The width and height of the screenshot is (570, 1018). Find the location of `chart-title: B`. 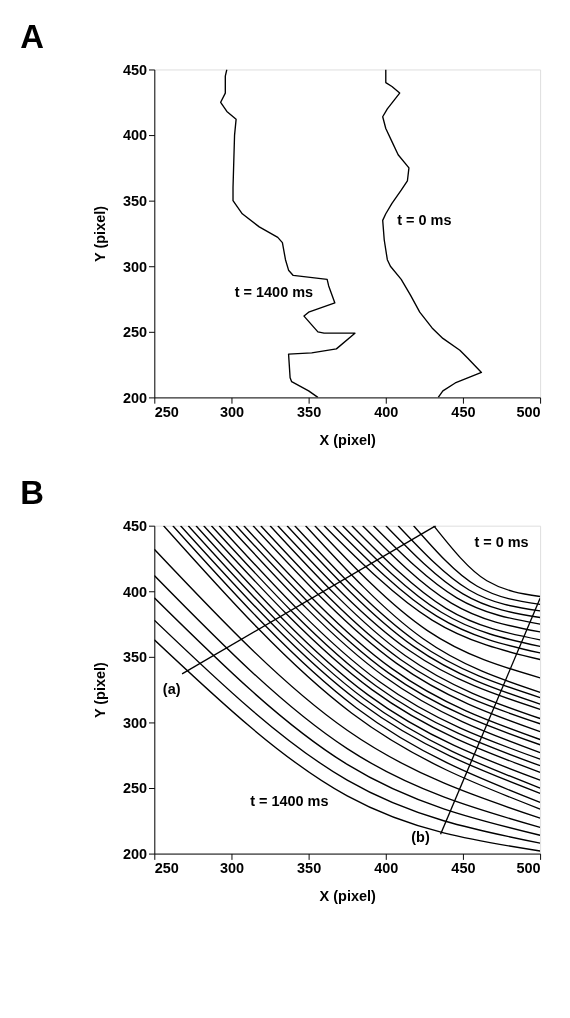

chart-title: B is located at coordinates (32, 493).